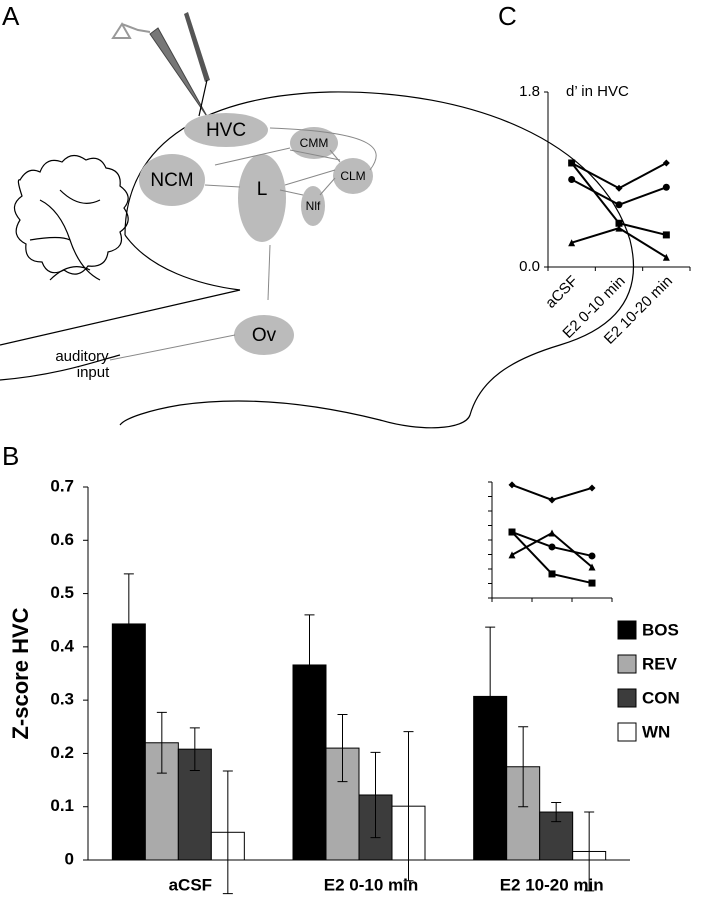  Describe the element at coordinates (660, 663) in the screenshot. I see `legend-label: REV` at that location.